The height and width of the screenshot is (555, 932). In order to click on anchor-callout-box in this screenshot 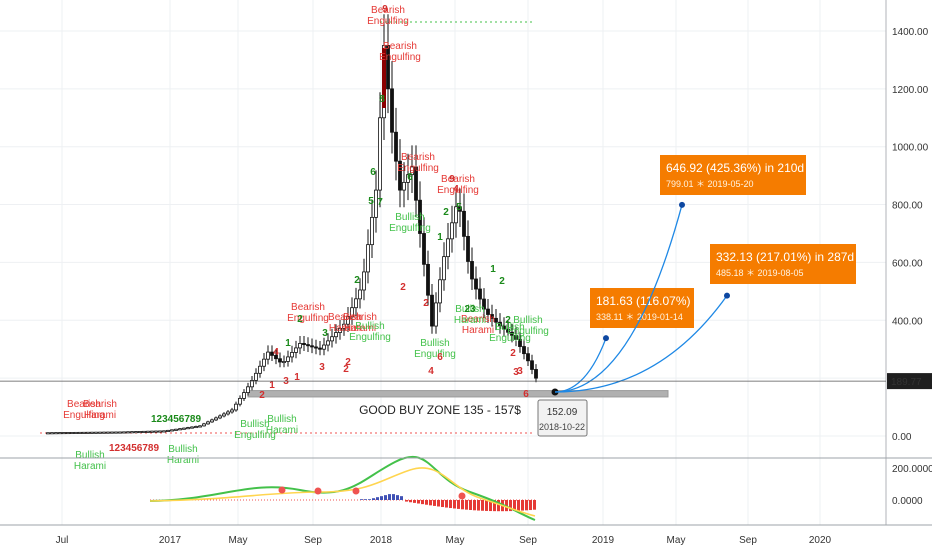, I will do `click(562, 418)`.